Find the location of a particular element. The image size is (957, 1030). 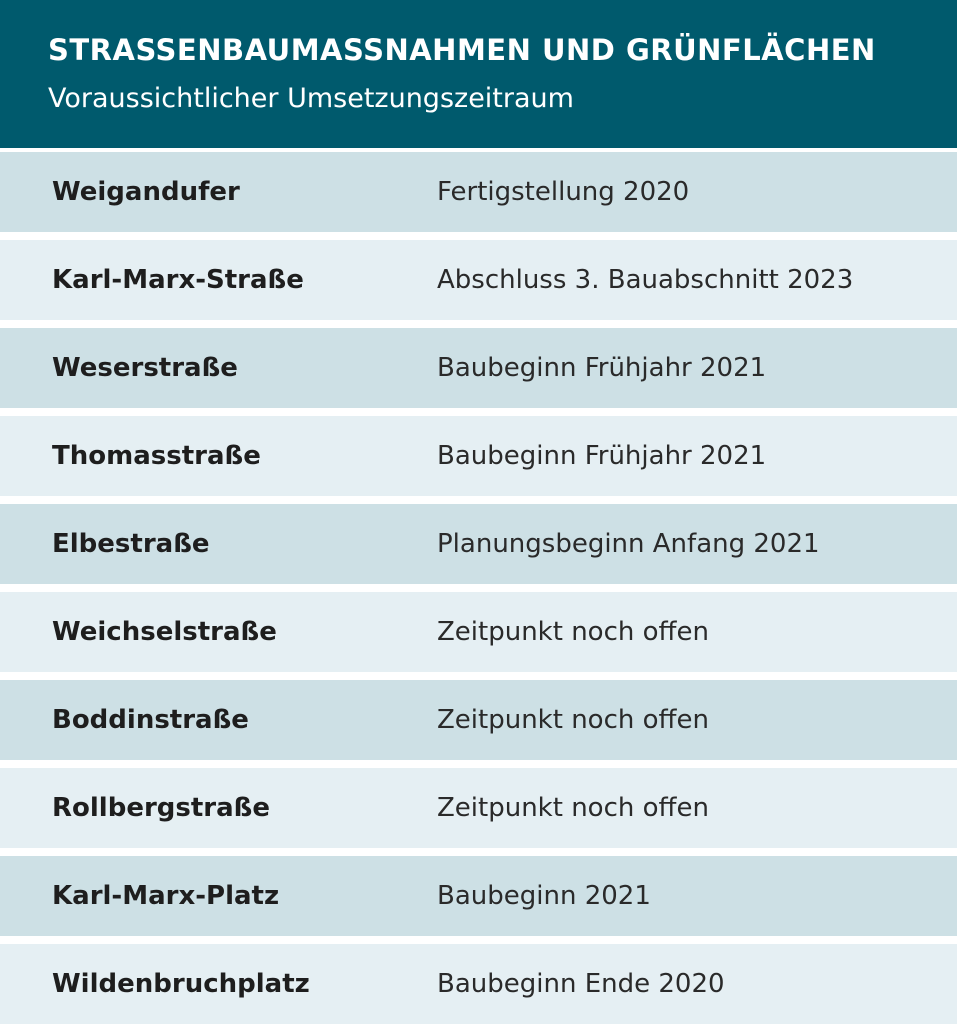

table-row: Weichselstraße Zeitpunkt noch offen is located at coordinates (478, 632).